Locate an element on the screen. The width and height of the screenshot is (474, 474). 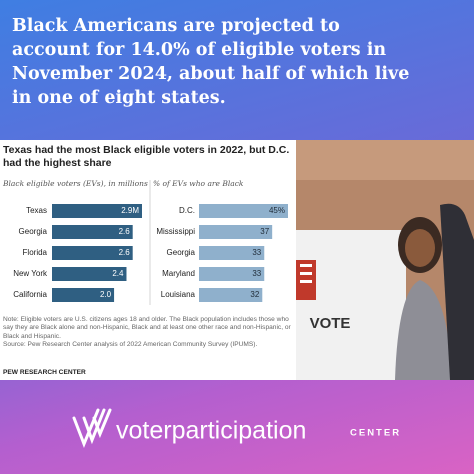
chart-subtitle: Black eligible voters (EVs), in millions is located at coordinates (75, 183).